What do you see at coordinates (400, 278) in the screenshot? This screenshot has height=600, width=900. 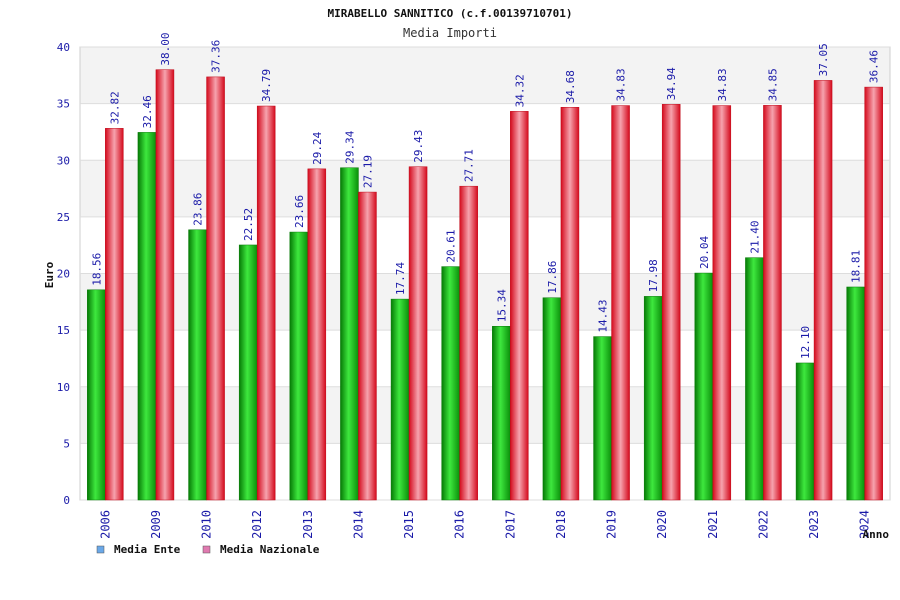 I see `bar-value-label: 17.74` at bounding box center [400, 278].